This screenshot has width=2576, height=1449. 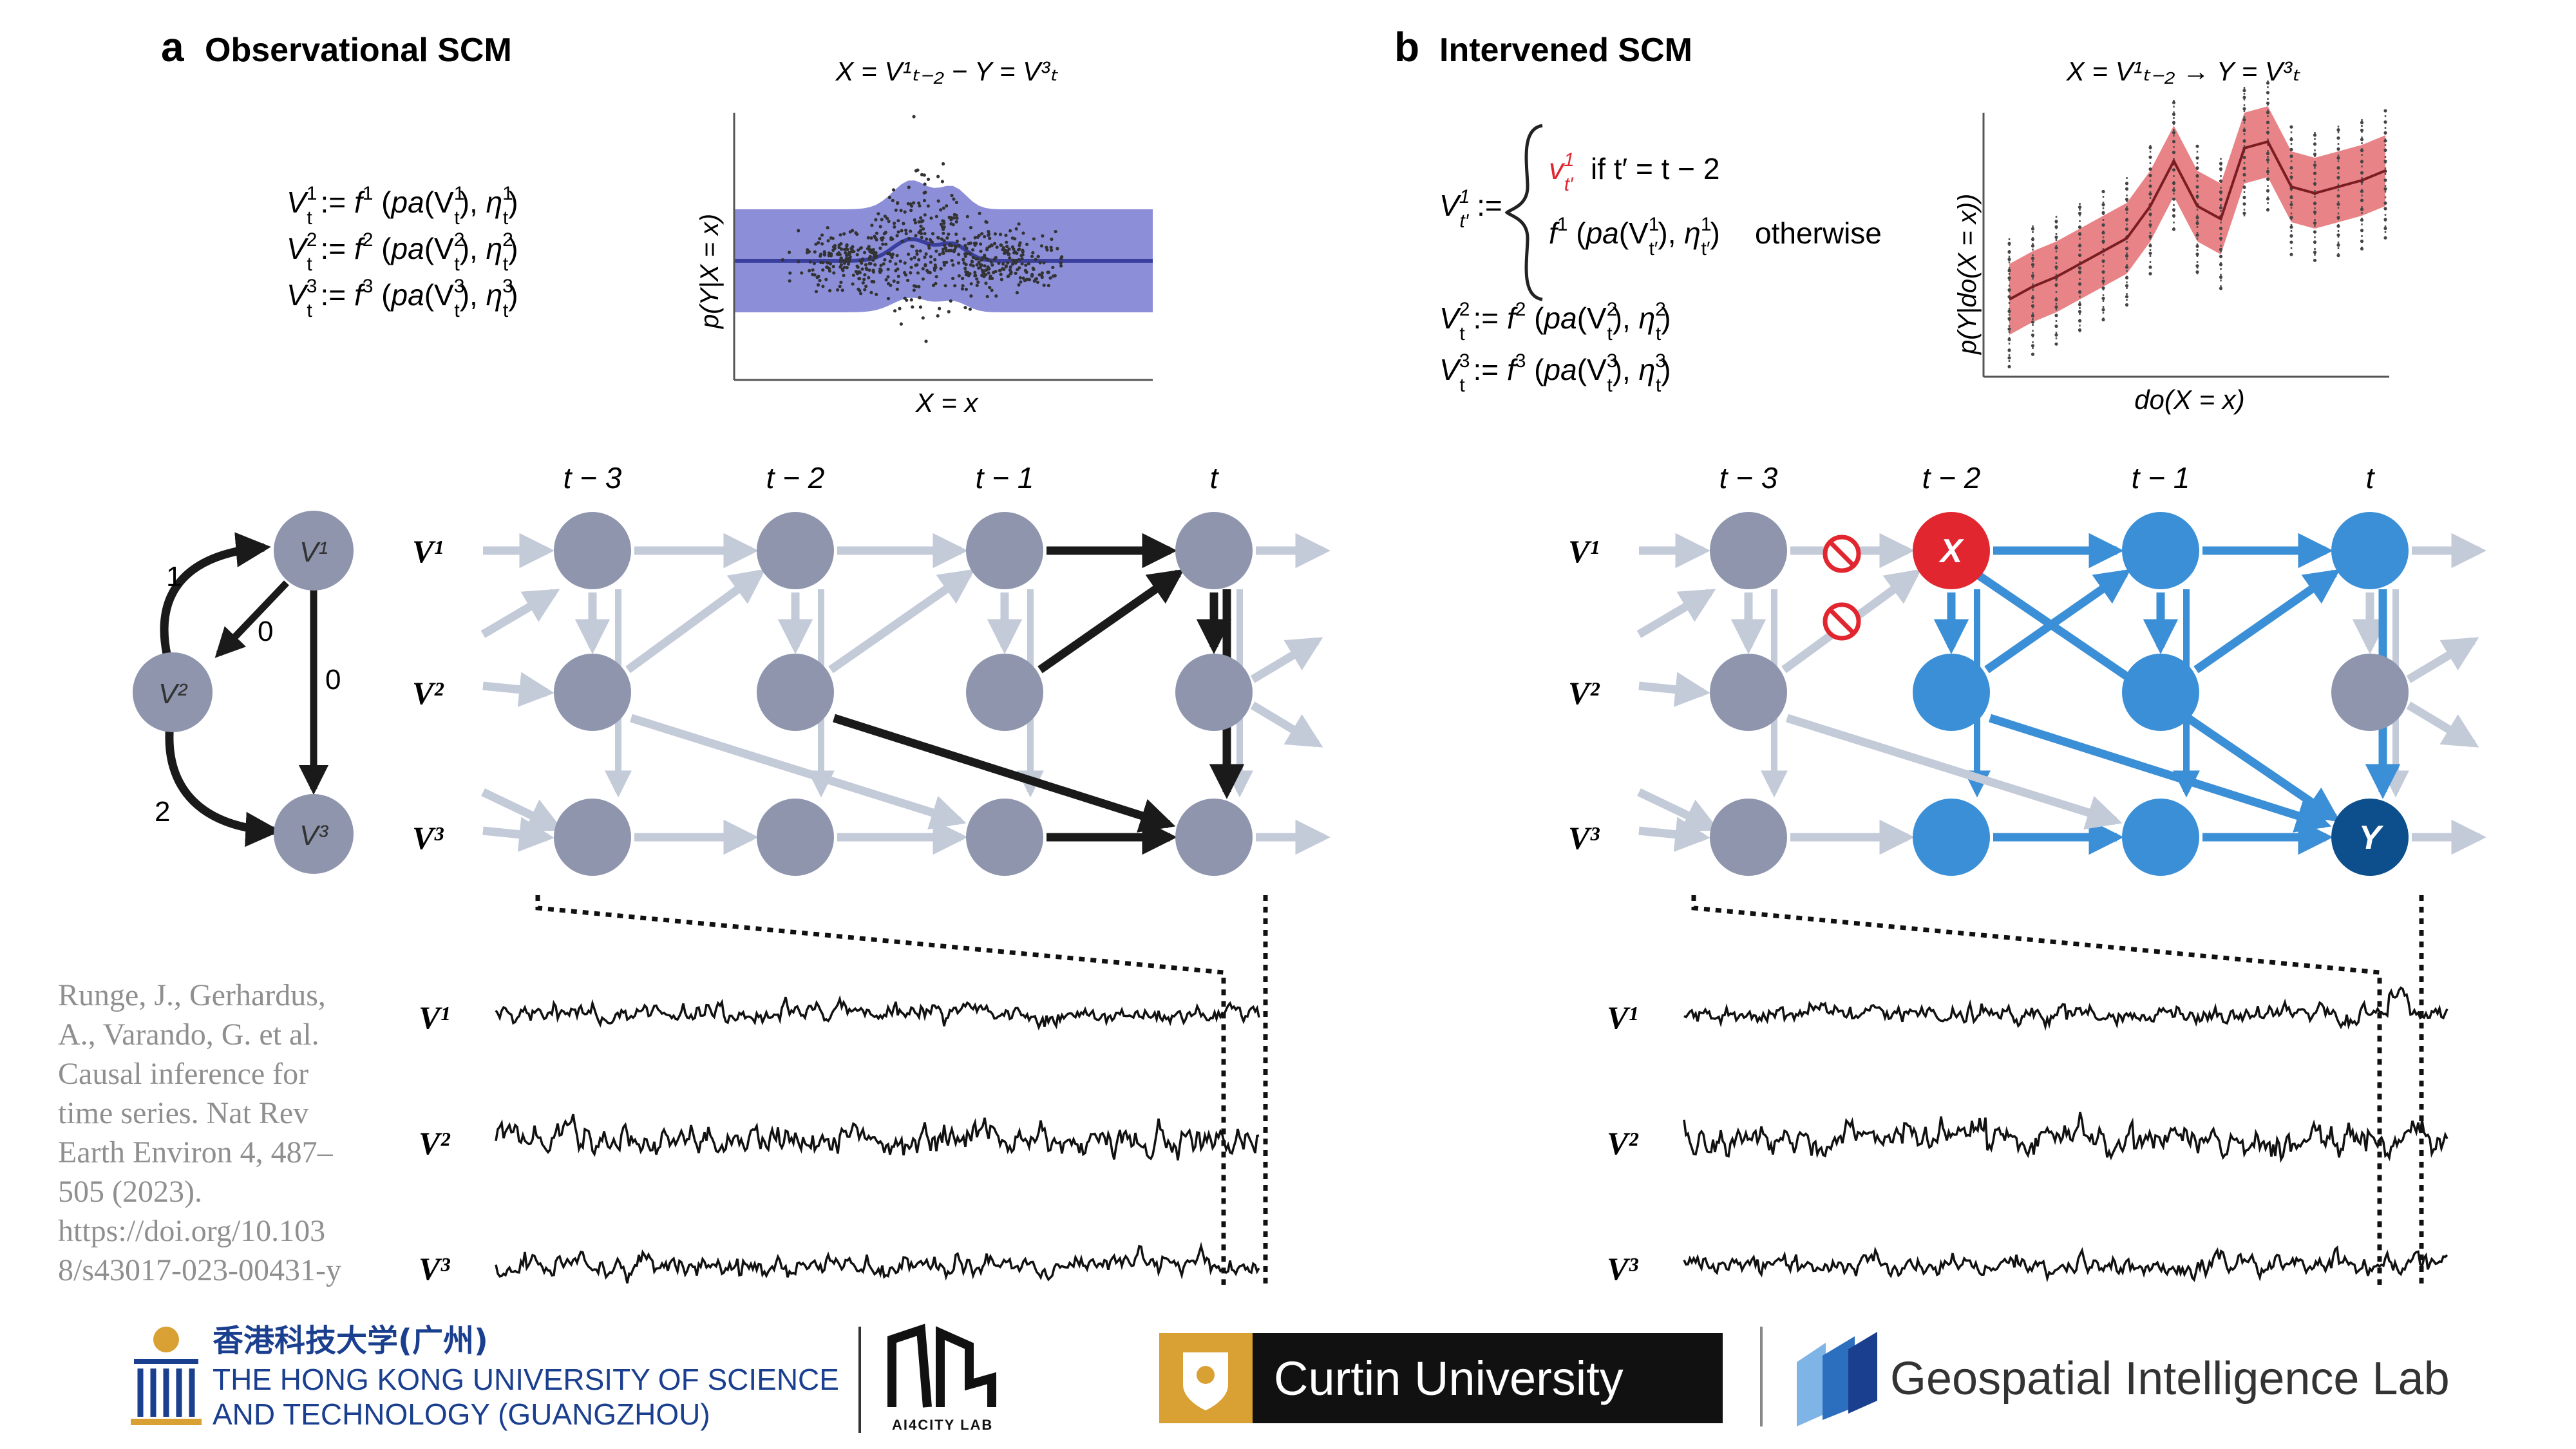 I want to click on cross-edge, so click(x=2057, y=621).